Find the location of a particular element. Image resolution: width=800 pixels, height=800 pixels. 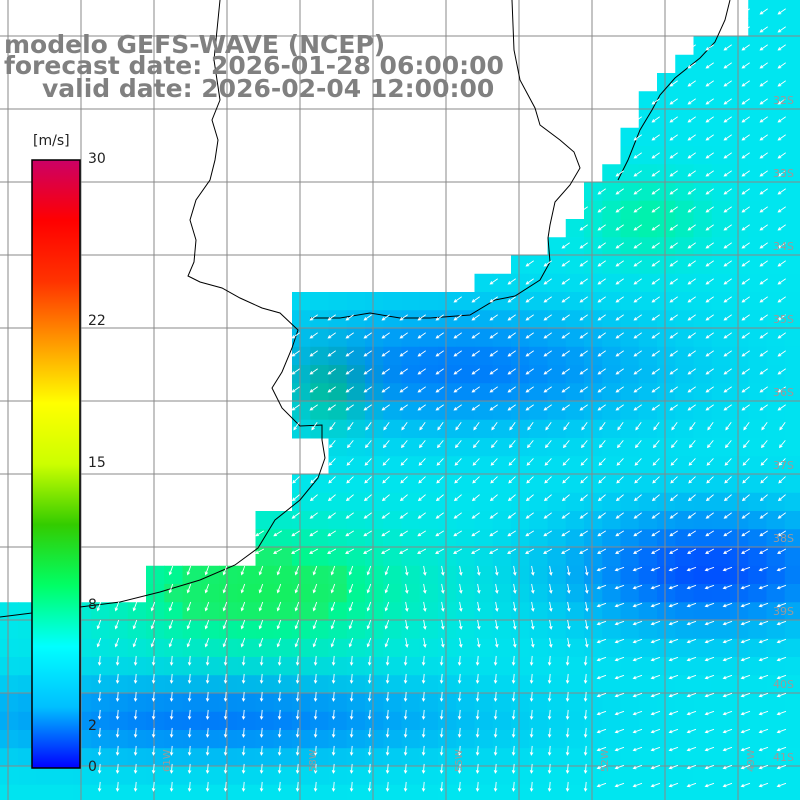

colorbar-tick-label: 0 is located at coordinates (92, 767).